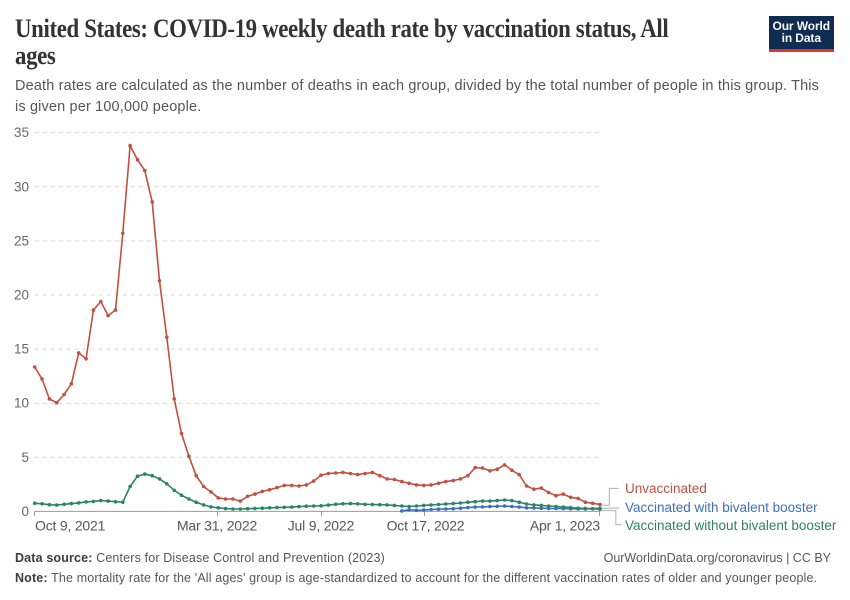  I want to click on svg-text: 25, so click(21, 240).